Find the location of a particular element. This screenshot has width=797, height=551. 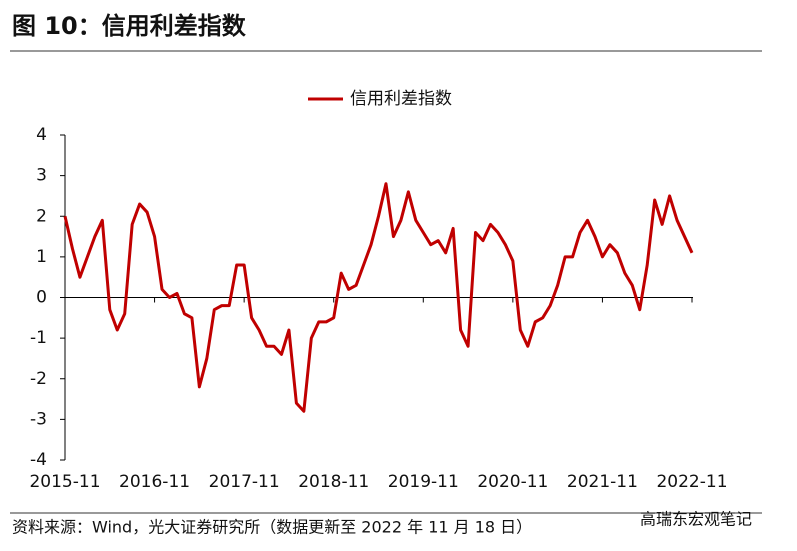

legend-label: 信用利差指数 is located at coordinates (401, 99).